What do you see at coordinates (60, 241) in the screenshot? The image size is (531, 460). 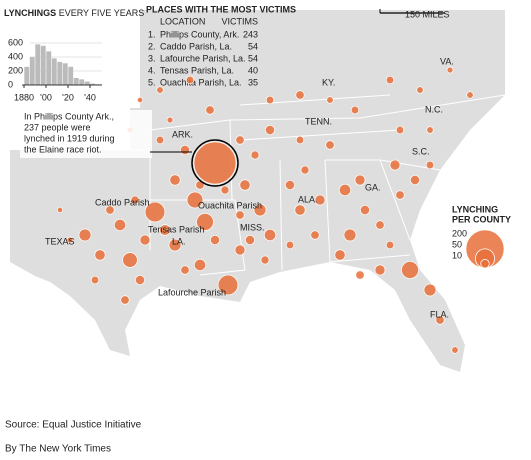 I see `state-label: TEXAS` at bounding box center [60, 241].